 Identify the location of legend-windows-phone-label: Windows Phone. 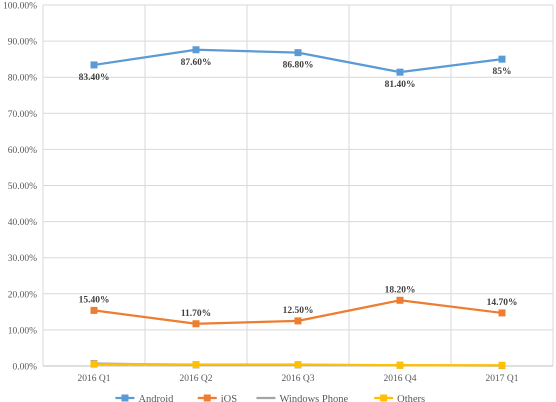
(313, 398).